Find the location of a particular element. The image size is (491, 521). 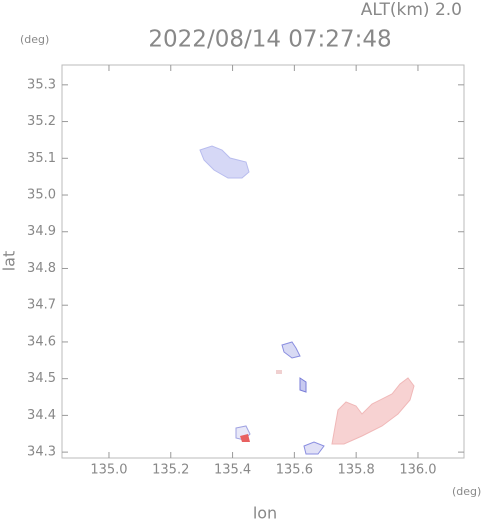

y-tick-label: 34.3 is located at coordinates (41, 452).